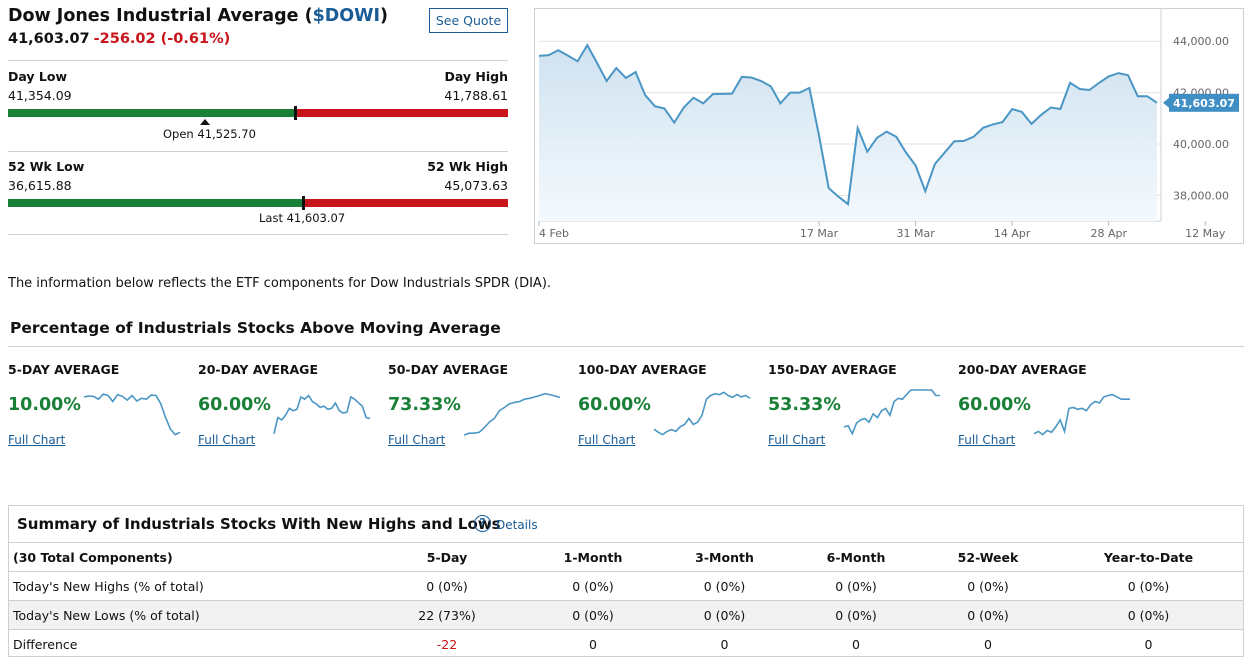 This screenshot has width=1255, height=665. Describe the element at coordinates (448, 369) in the screenshot. I see `average-label: 50-DAY AVERAGE` at that location.